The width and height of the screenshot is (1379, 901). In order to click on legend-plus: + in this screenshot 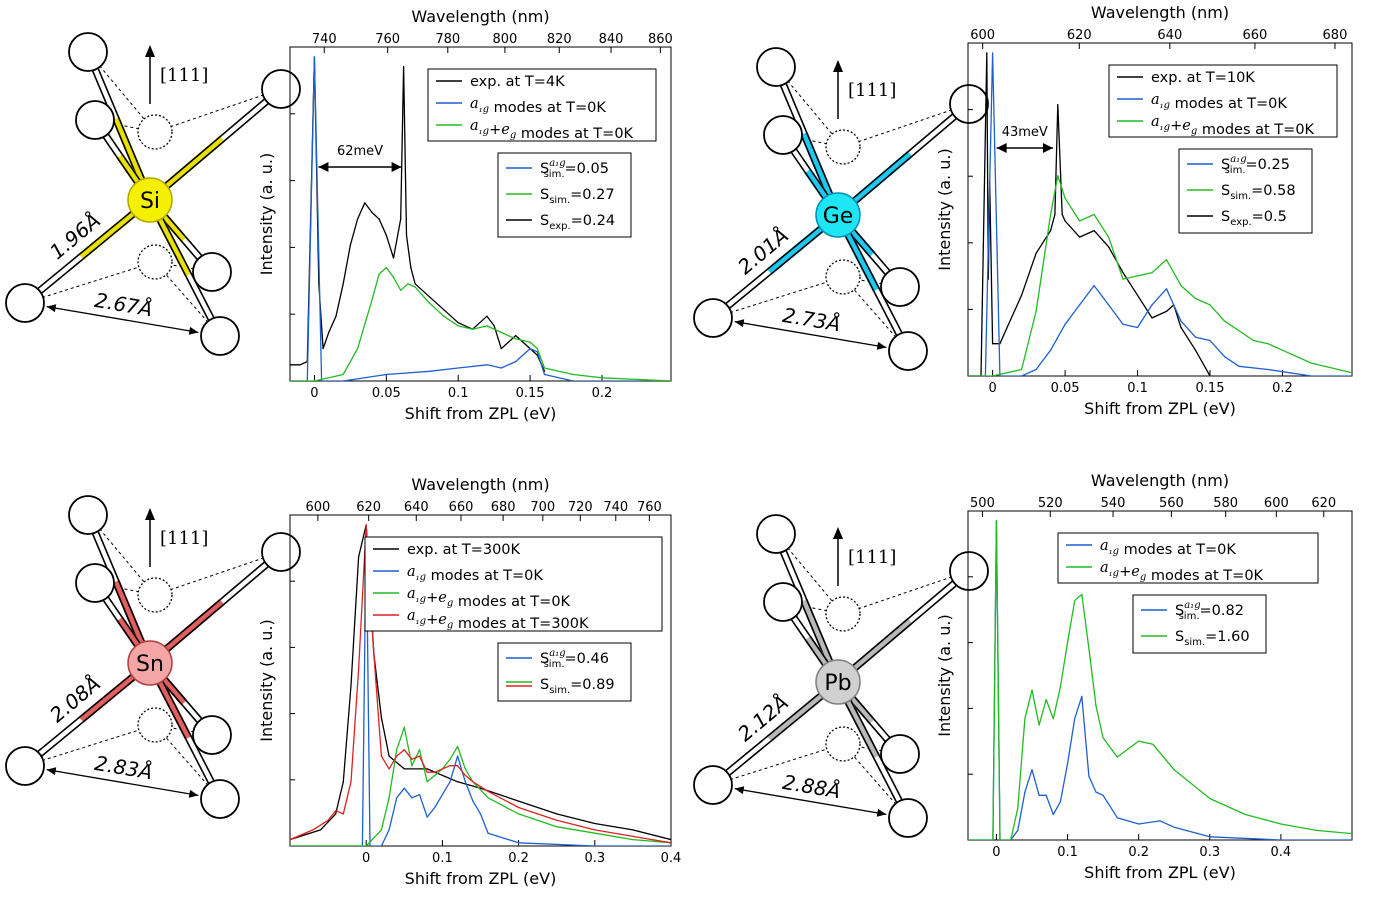, I will do `click(495, 130)`.